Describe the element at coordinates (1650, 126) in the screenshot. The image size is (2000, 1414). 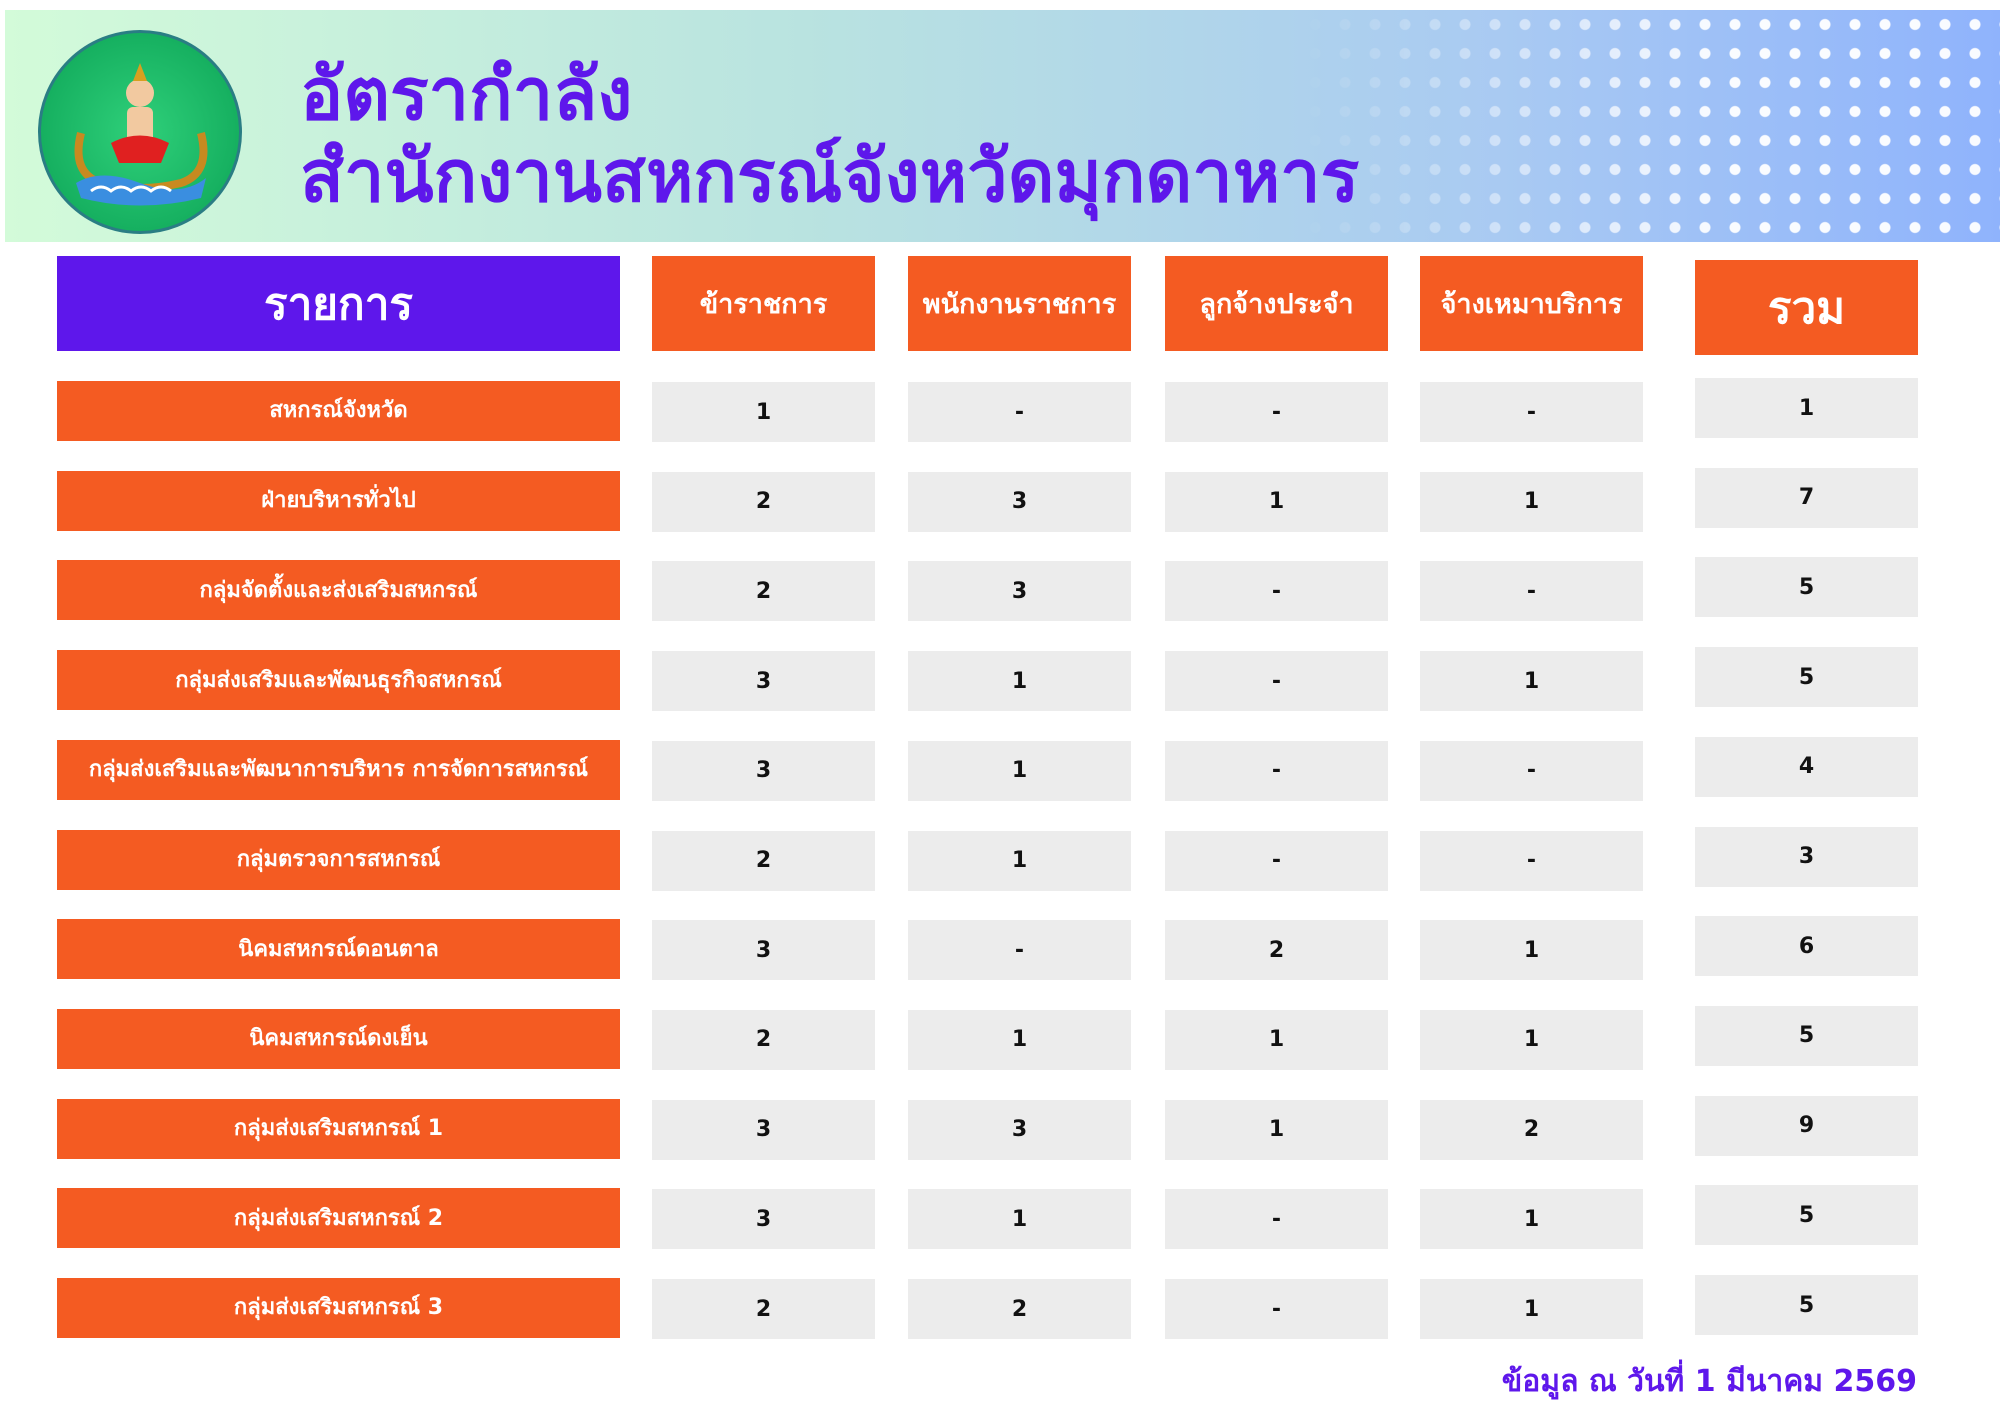
I see `dot-pattern-decoration` at that location.